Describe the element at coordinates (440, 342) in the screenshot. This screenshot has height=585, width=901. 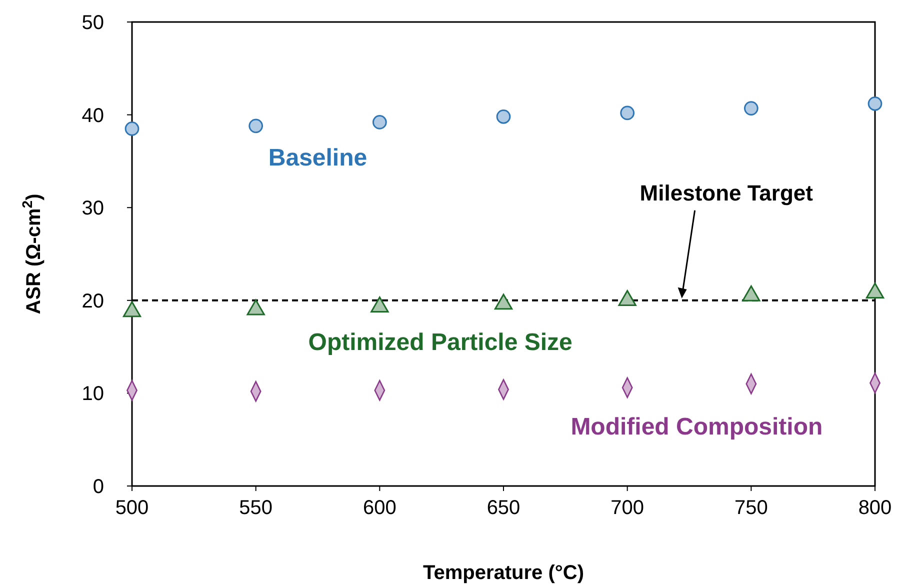
I see `series-label: Optimized Particle Size` at that location.